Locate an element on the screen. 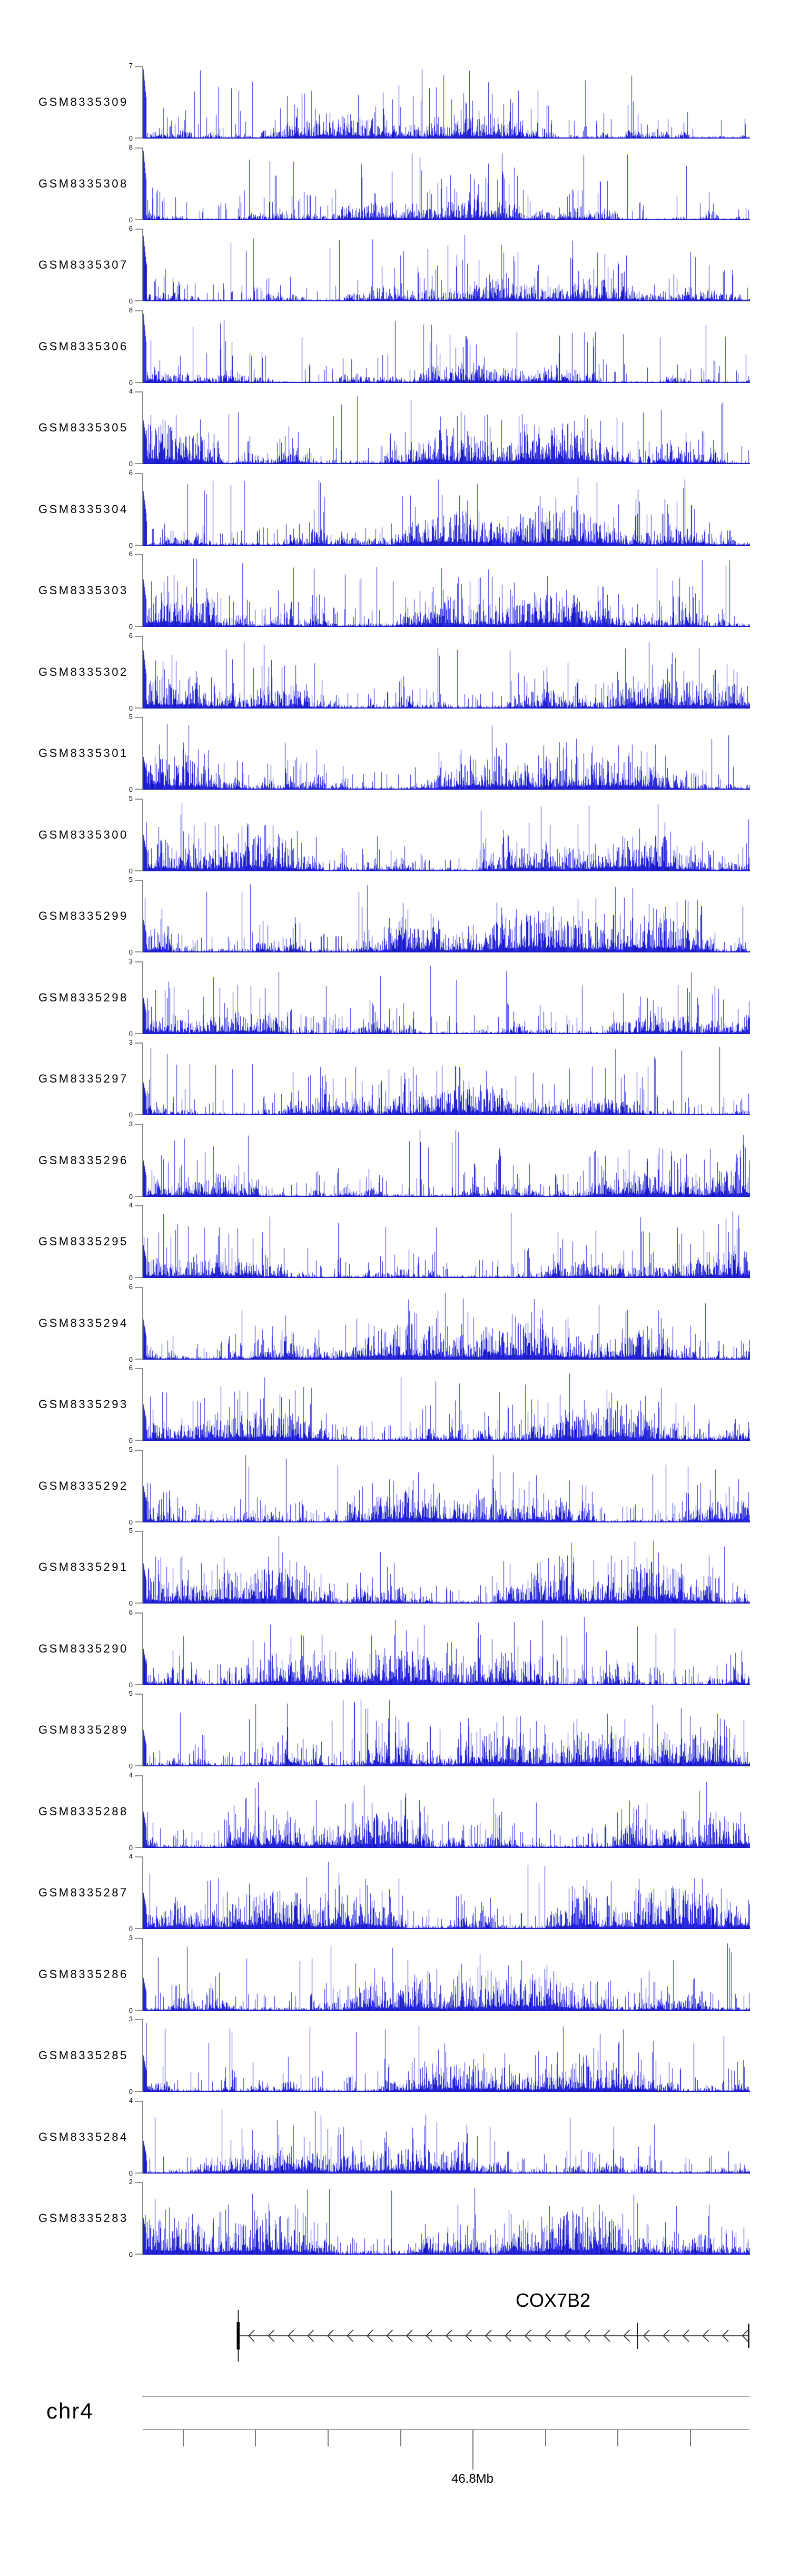 The width and height of the screenshot is (790, 2576). chromosome-label: chr4 is located at coordinates (70, 2410).